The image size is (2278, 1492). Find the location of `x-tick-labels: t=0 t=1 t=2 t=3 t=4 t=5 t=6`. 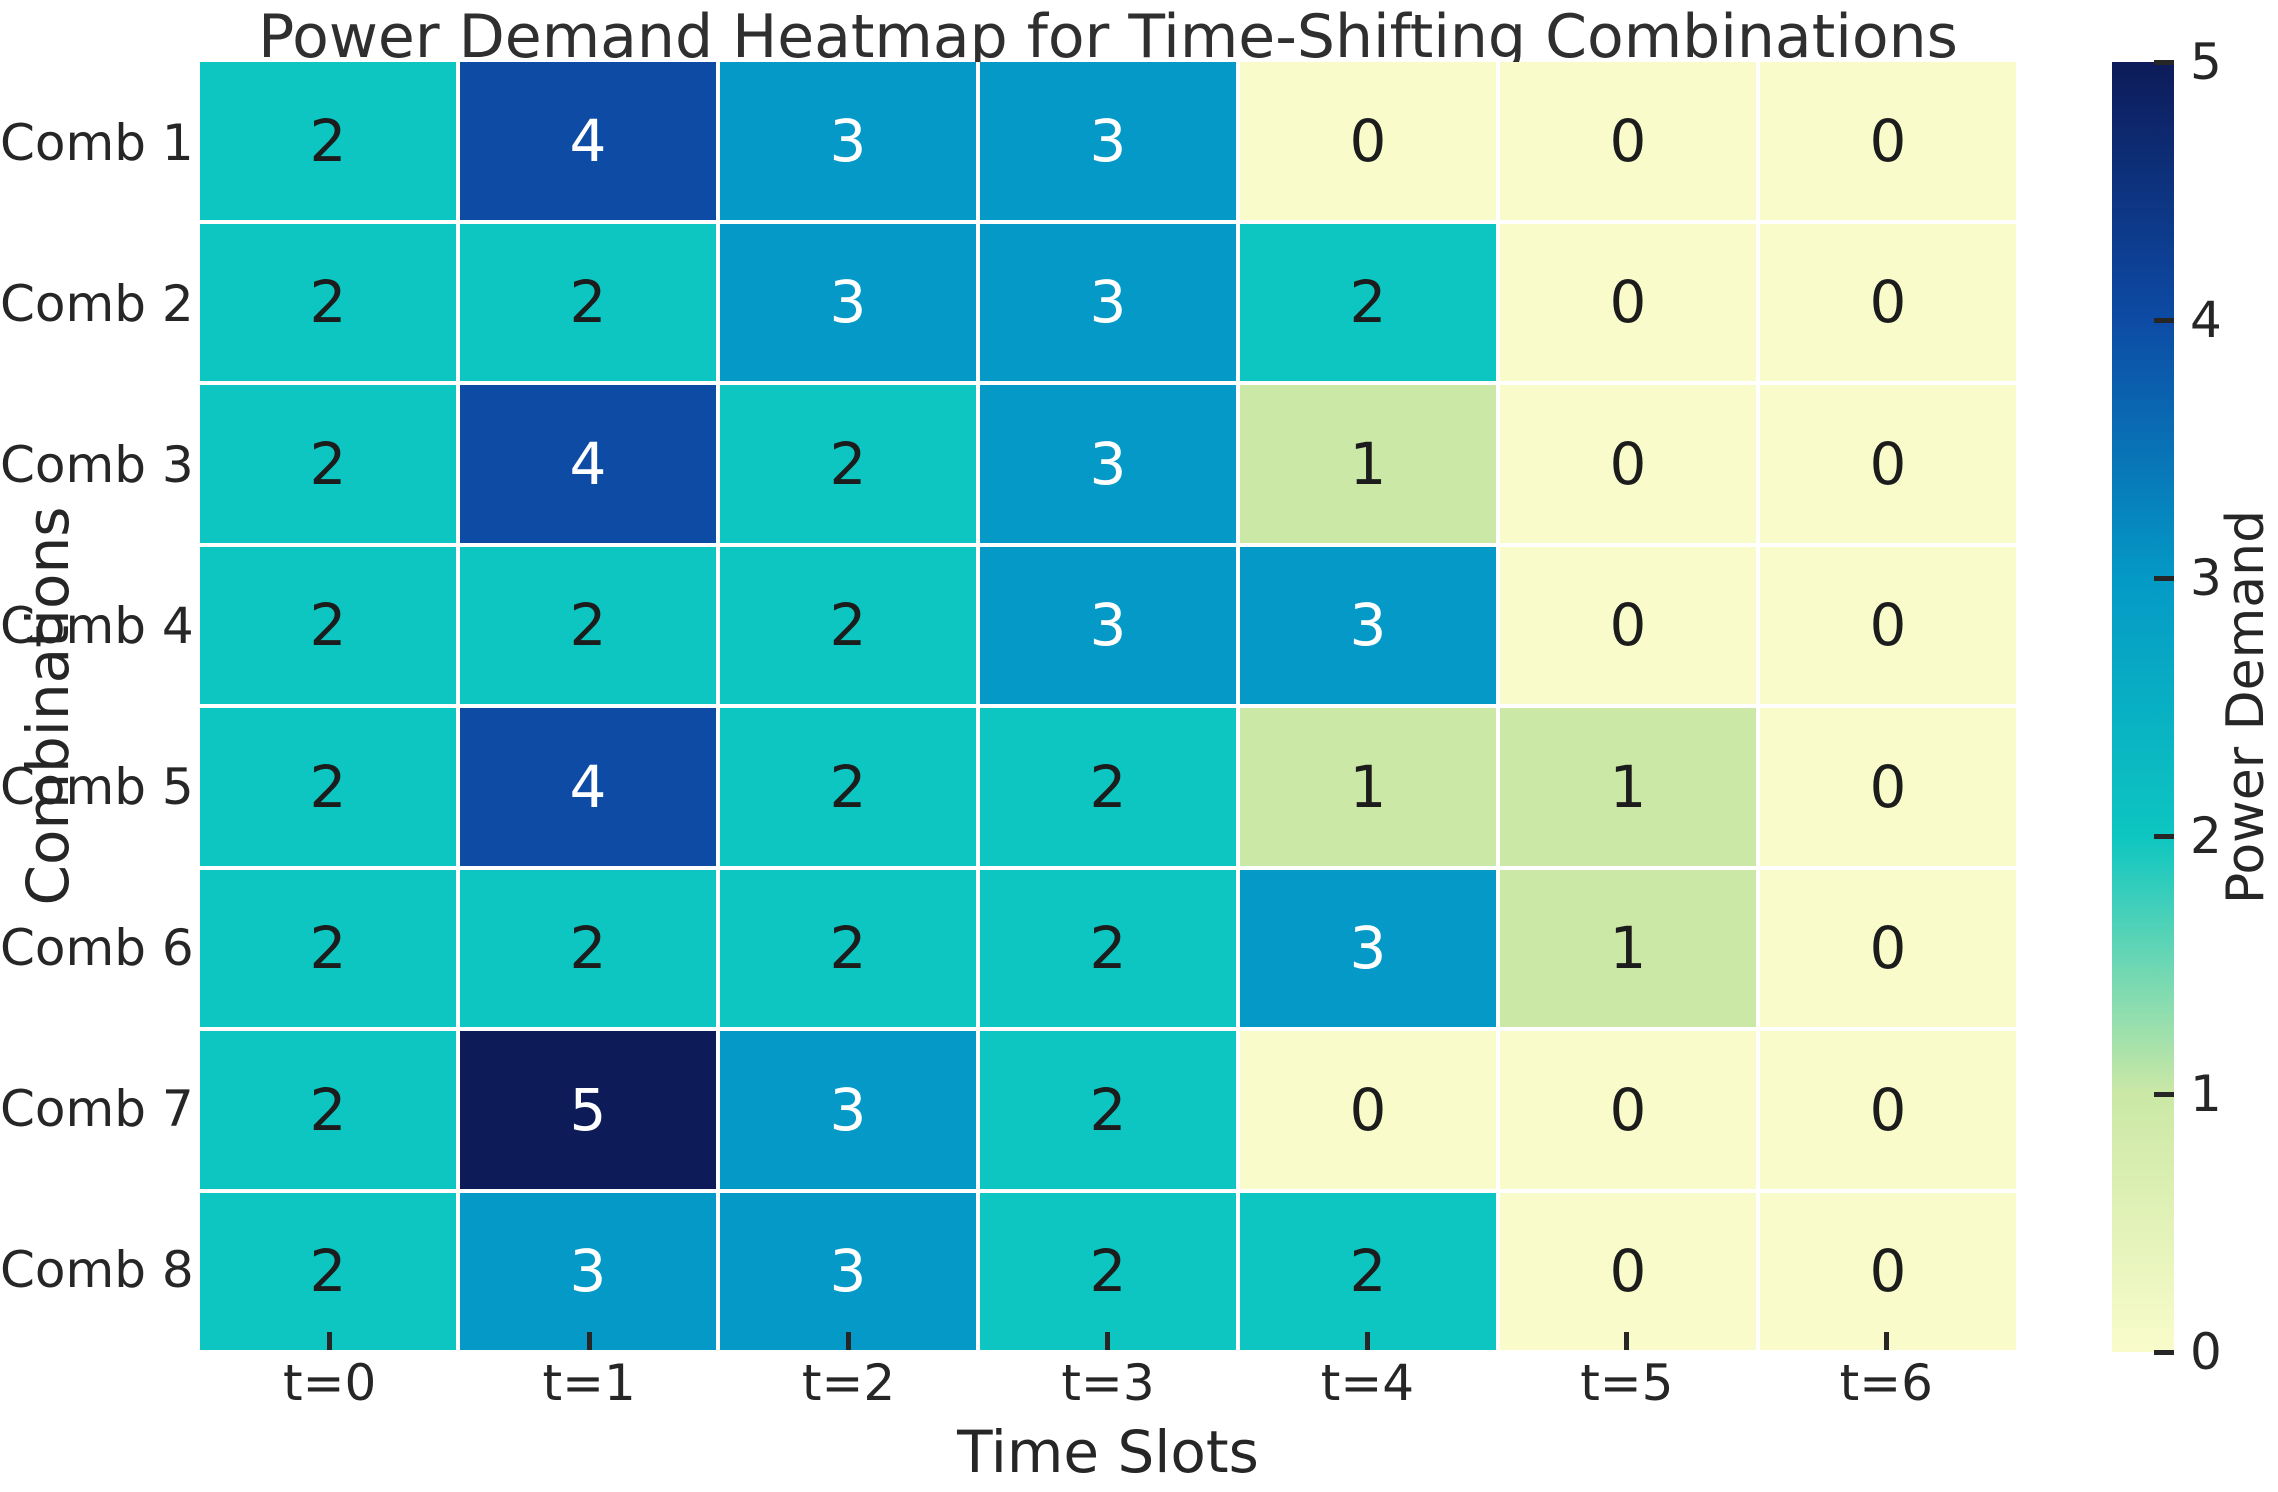

x-tick-labels: t=0 t=1 t=2 t=3 t=4 t=5 t=6 is located at coordinates (1108, 1372).